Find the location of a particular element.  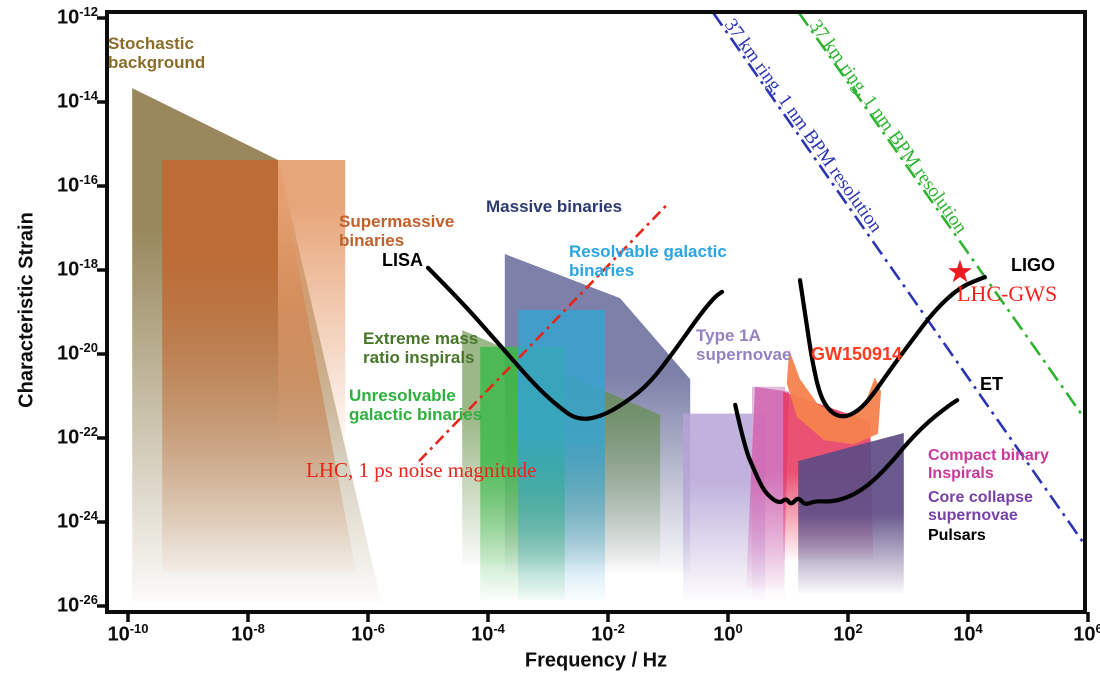

curve-LISA is located at coordinates (575, 343).